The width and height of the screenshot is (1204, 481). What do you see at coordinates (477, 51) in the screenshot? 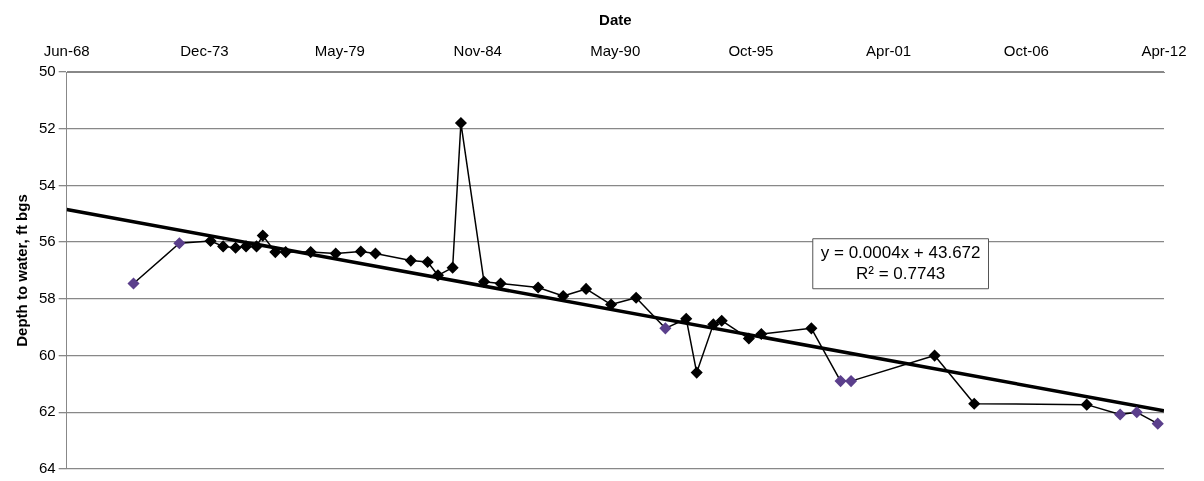
I see `x-tick-label: Nov-84` at bounding box center [477, 51].